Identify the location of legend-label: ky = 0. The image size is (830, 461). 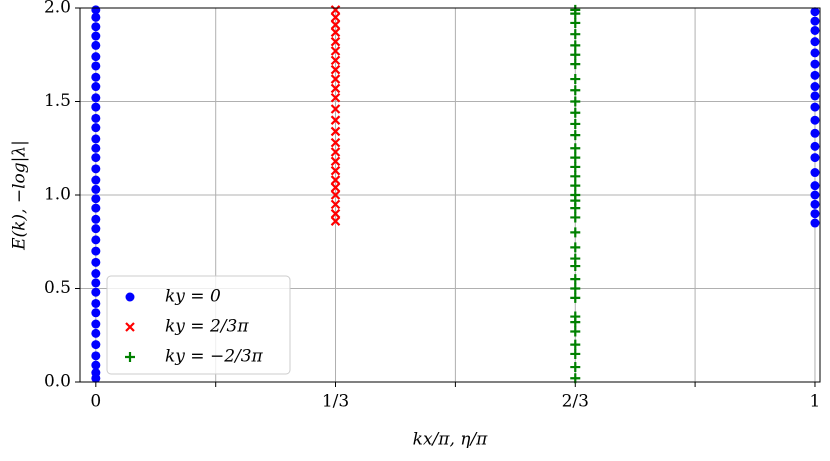
(193, 297).